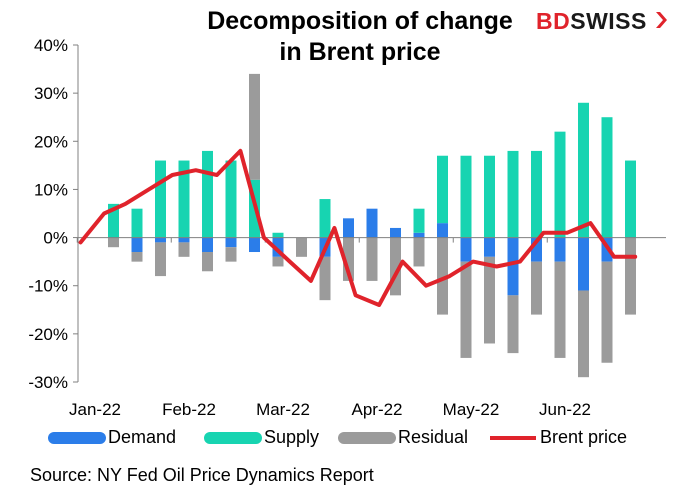 This screenshot has width=700, height=499. What do you see at coordinates (202, 475) in the screenshot?
I see `source-note: Source: NY Fed Oil Price Dynamics Report` at bounding box center [202, 475].